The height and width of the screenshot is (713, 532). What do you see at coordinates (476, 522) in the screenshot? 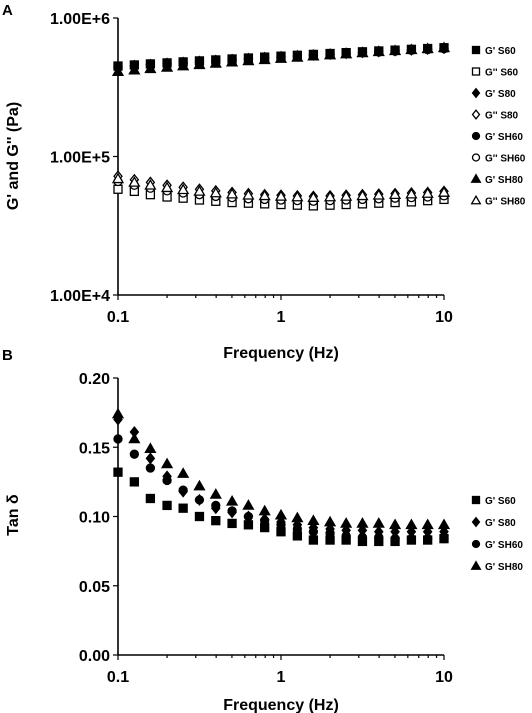
I see `panel-b-legend-marker-g-s80` at bounding box center [476, 522].